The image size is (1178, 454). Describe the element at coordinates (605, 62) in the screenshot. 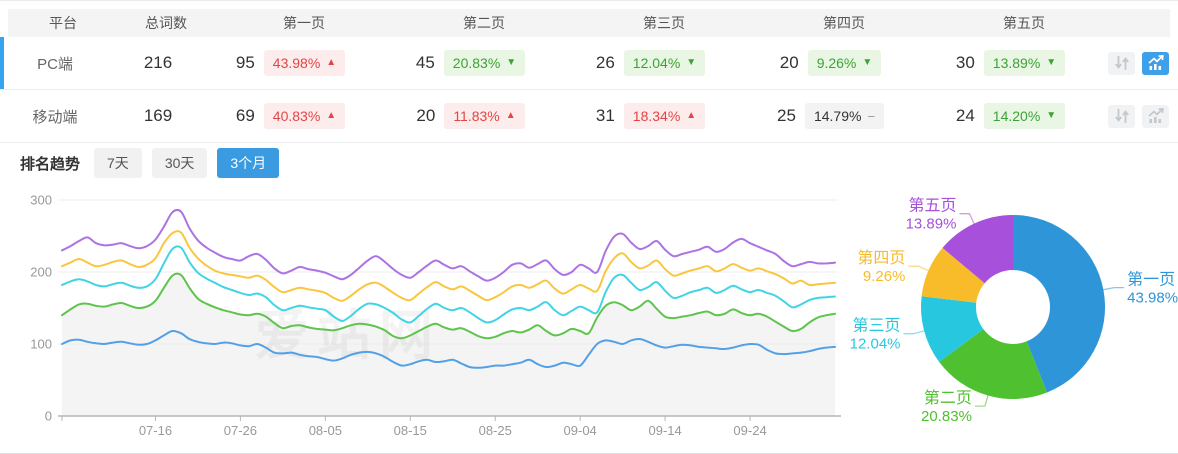

I see `page3-count: 26` at that location.